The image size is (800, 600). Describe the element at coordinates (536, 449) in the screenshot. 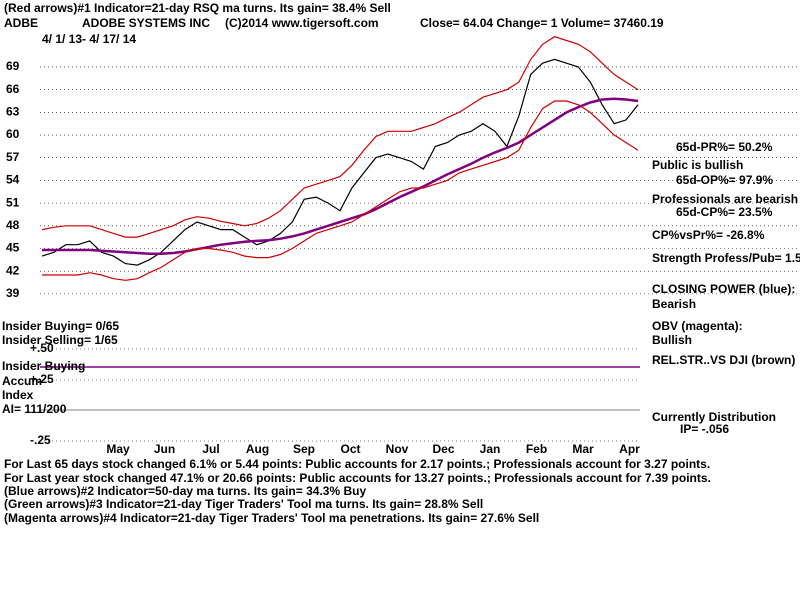

I see `x-tick-label: Feb` at that location.